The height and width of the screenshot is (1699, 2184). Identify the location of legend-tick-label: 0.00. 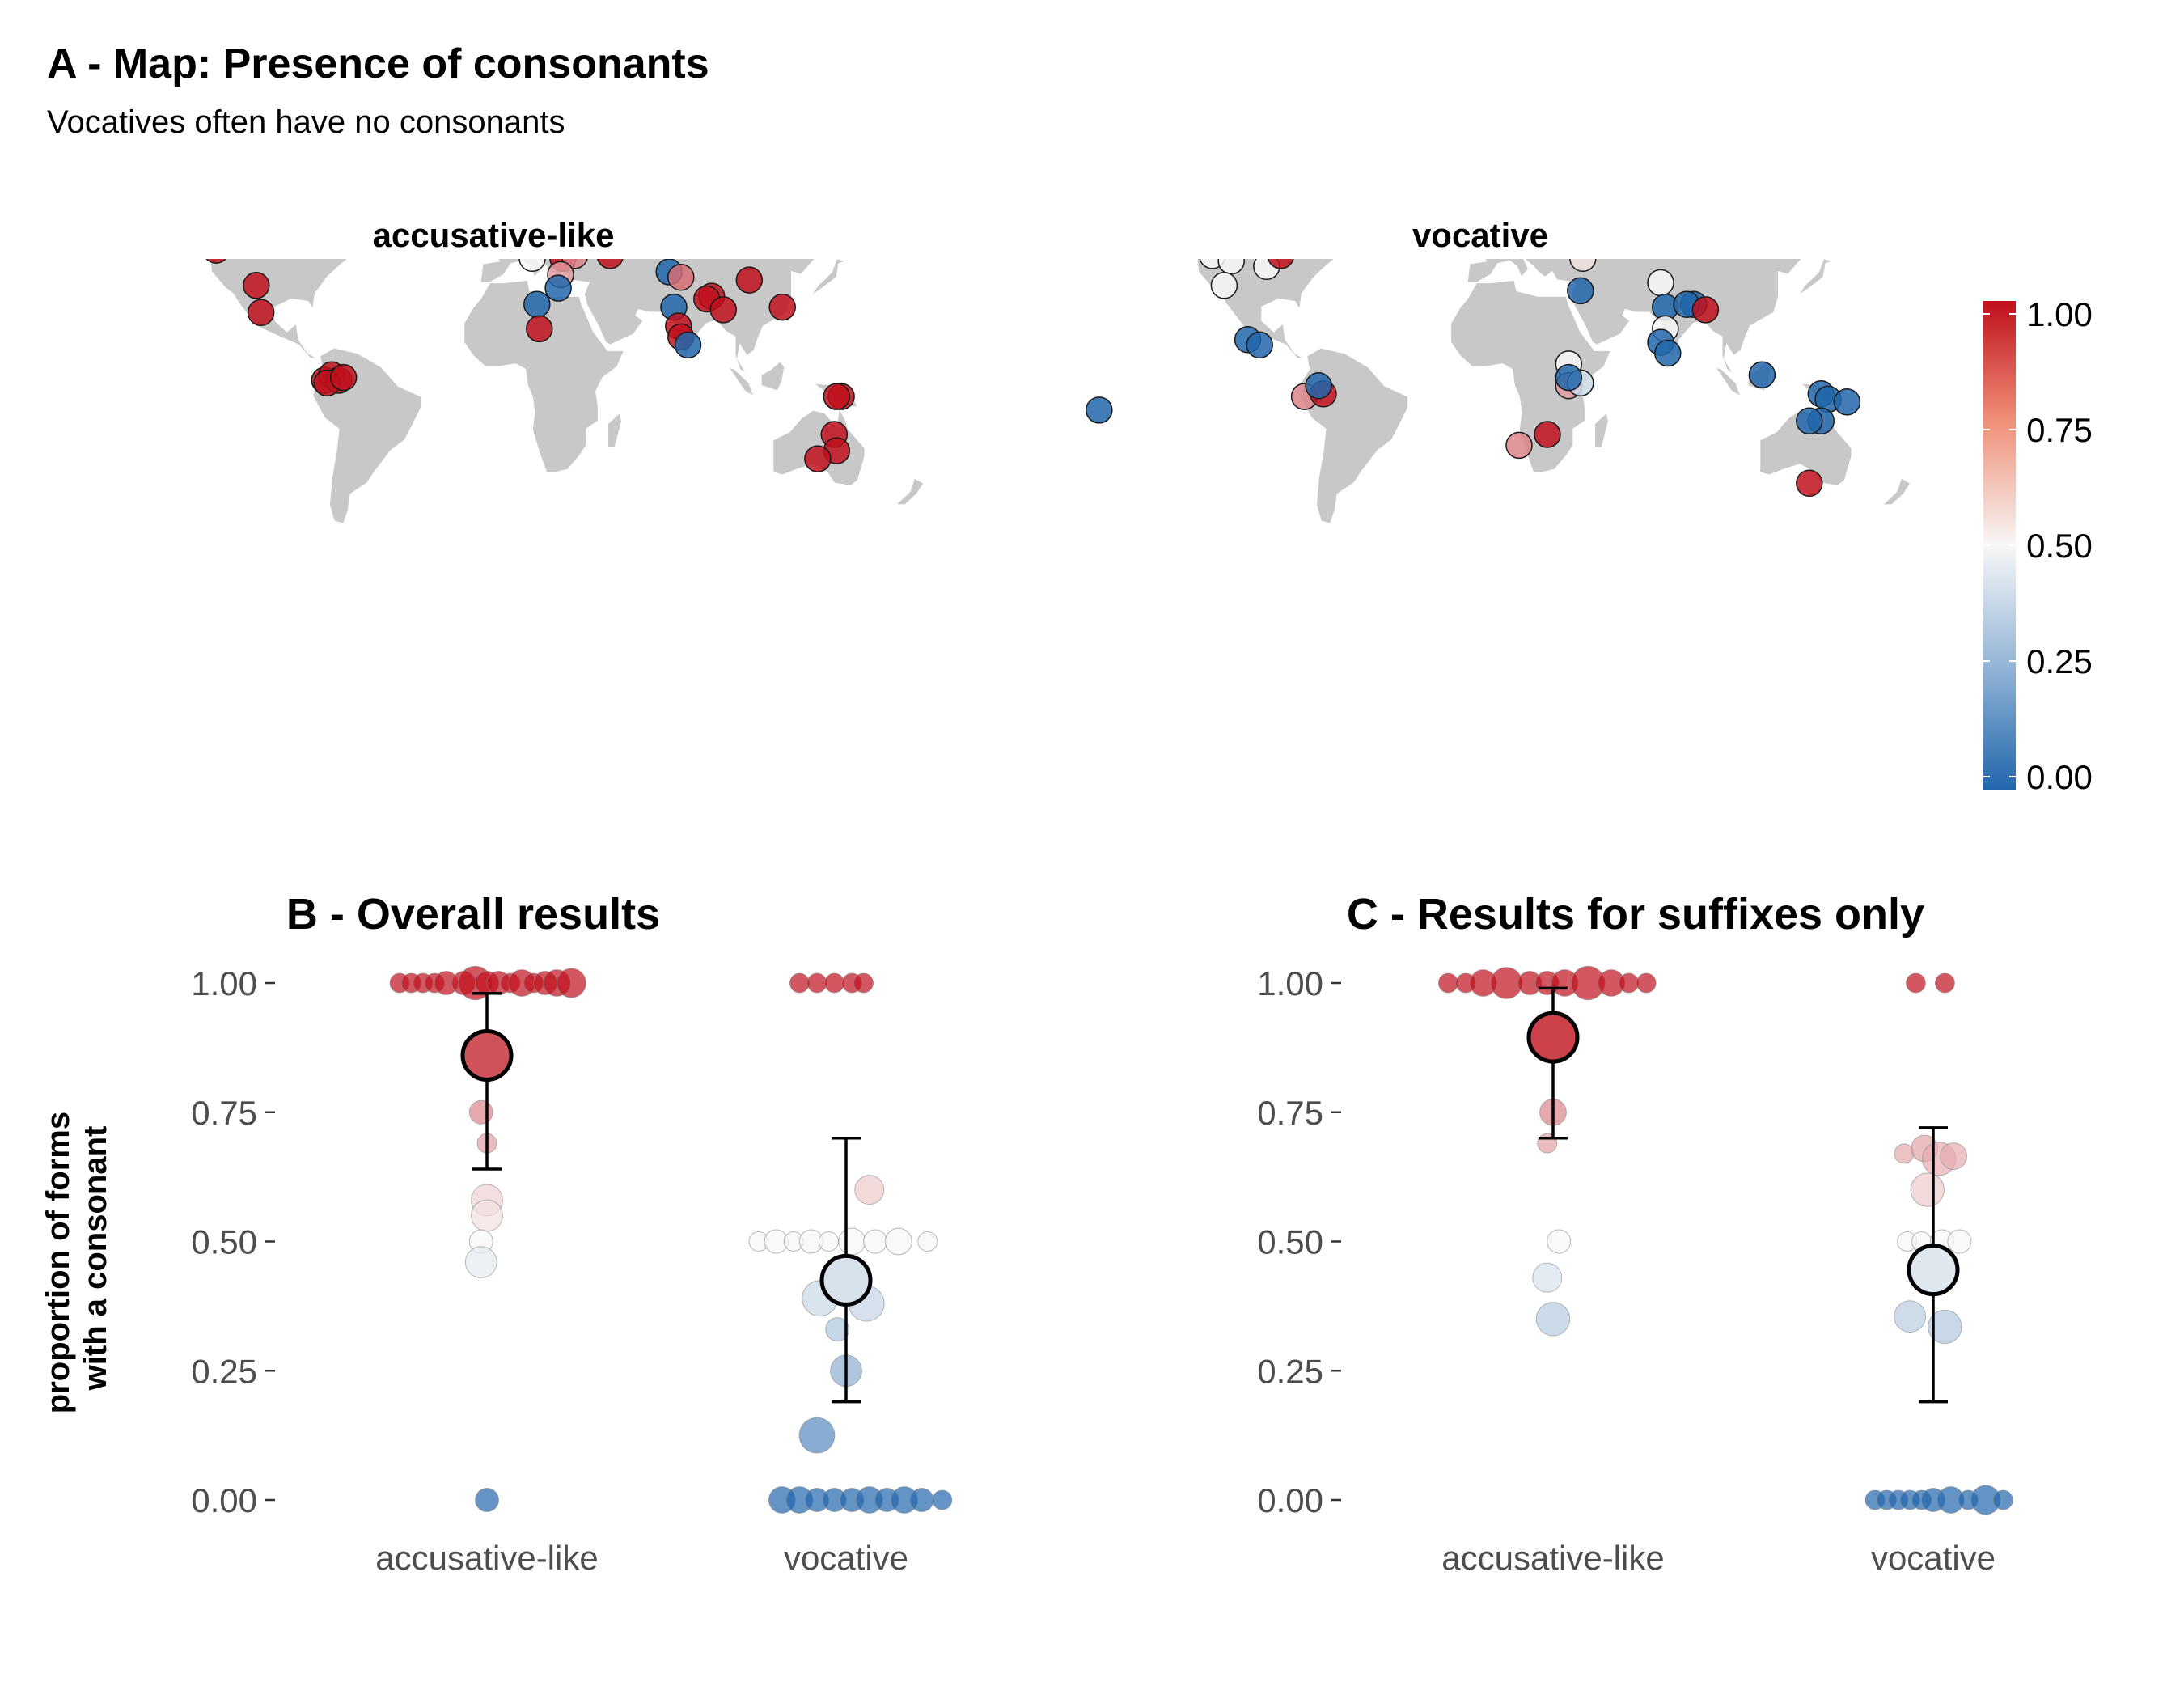
(2059, 777).